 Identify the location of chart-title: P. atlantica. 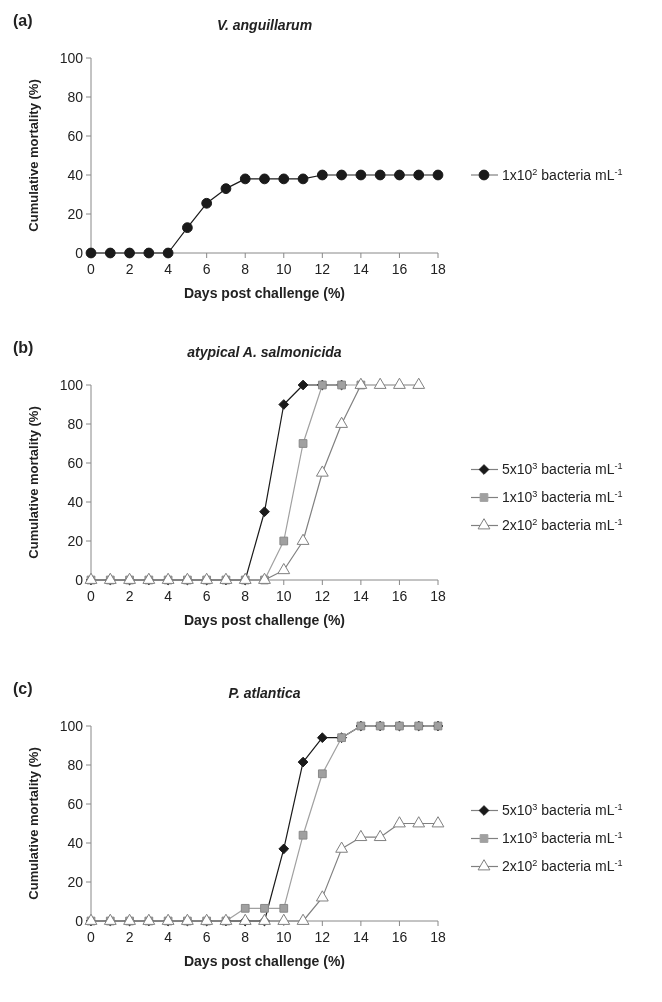
(264, 693).